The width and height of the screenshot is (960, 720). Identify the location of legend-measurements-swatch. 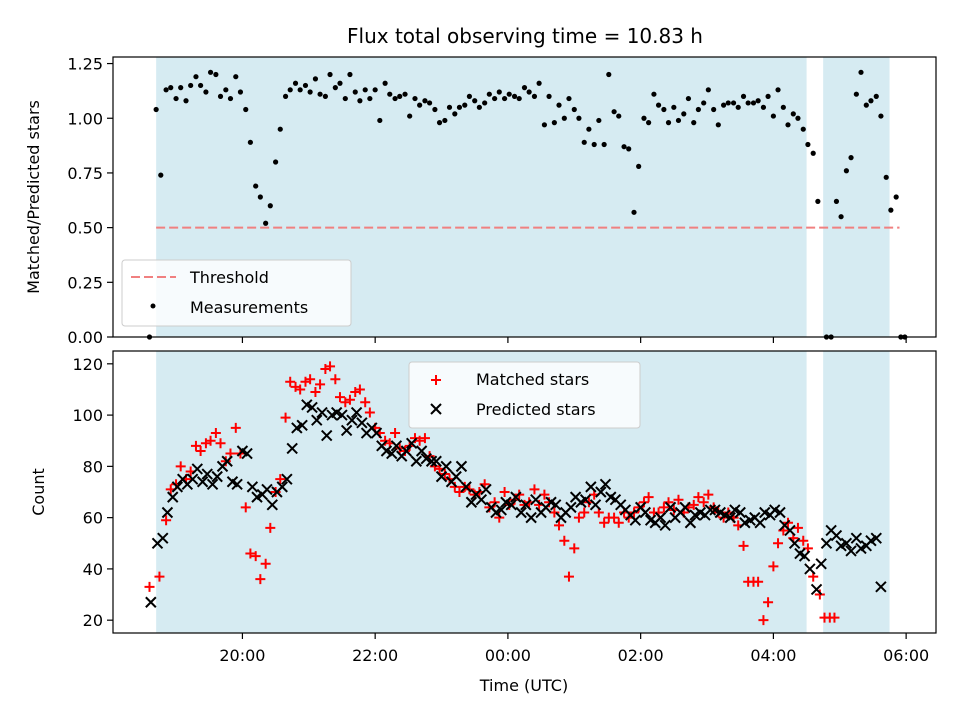
(153, 306).